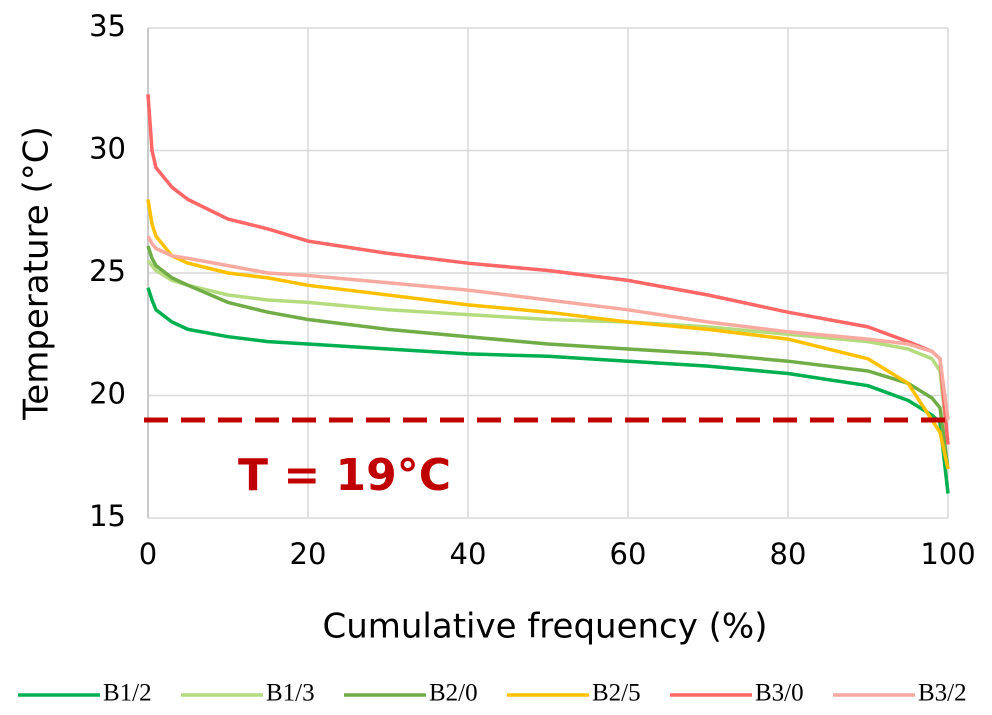  I want to click on x-tick-label: 100, so click(947, 554).